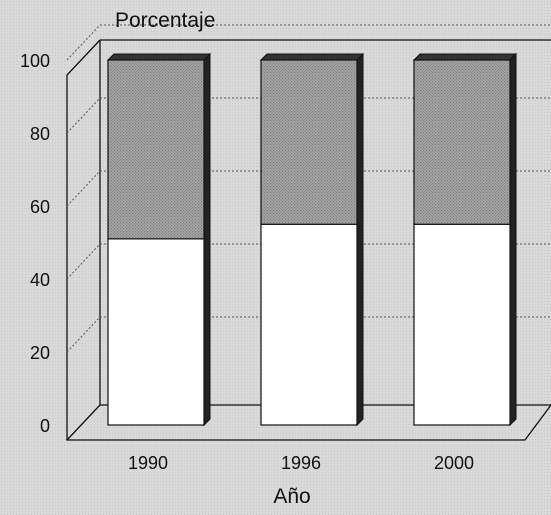 This screenshot has width=551, height=515. Describe the element at coordinates (35, 61) in the screenshot. I see `y-tick-label: 100` at that location.